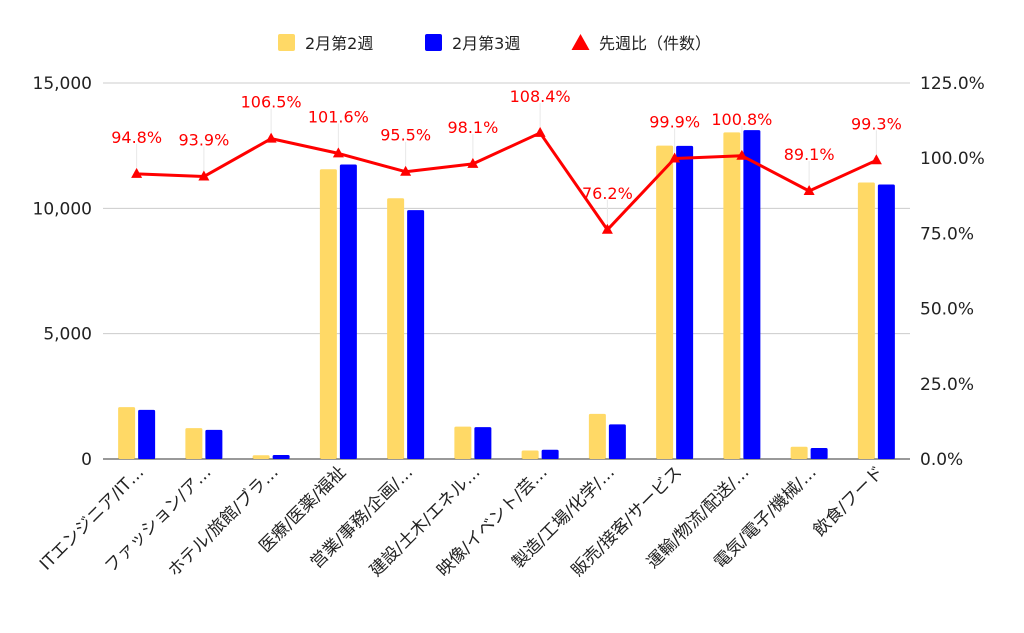 This screenshot has width=1024, height=633. Describe the element at coordinates (203, 140) in the screenshot. I see `data-label: 93.9%` at that location.